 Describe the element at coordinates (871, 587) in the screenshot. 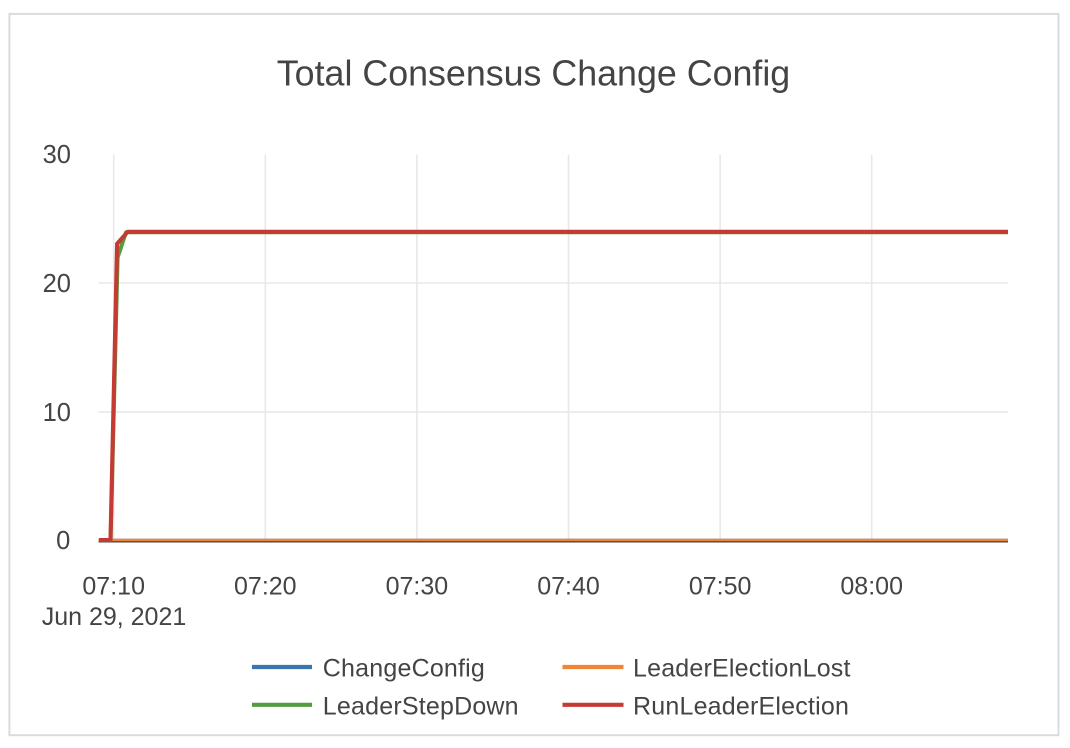

I see `svg-text: 08:00` at that location.